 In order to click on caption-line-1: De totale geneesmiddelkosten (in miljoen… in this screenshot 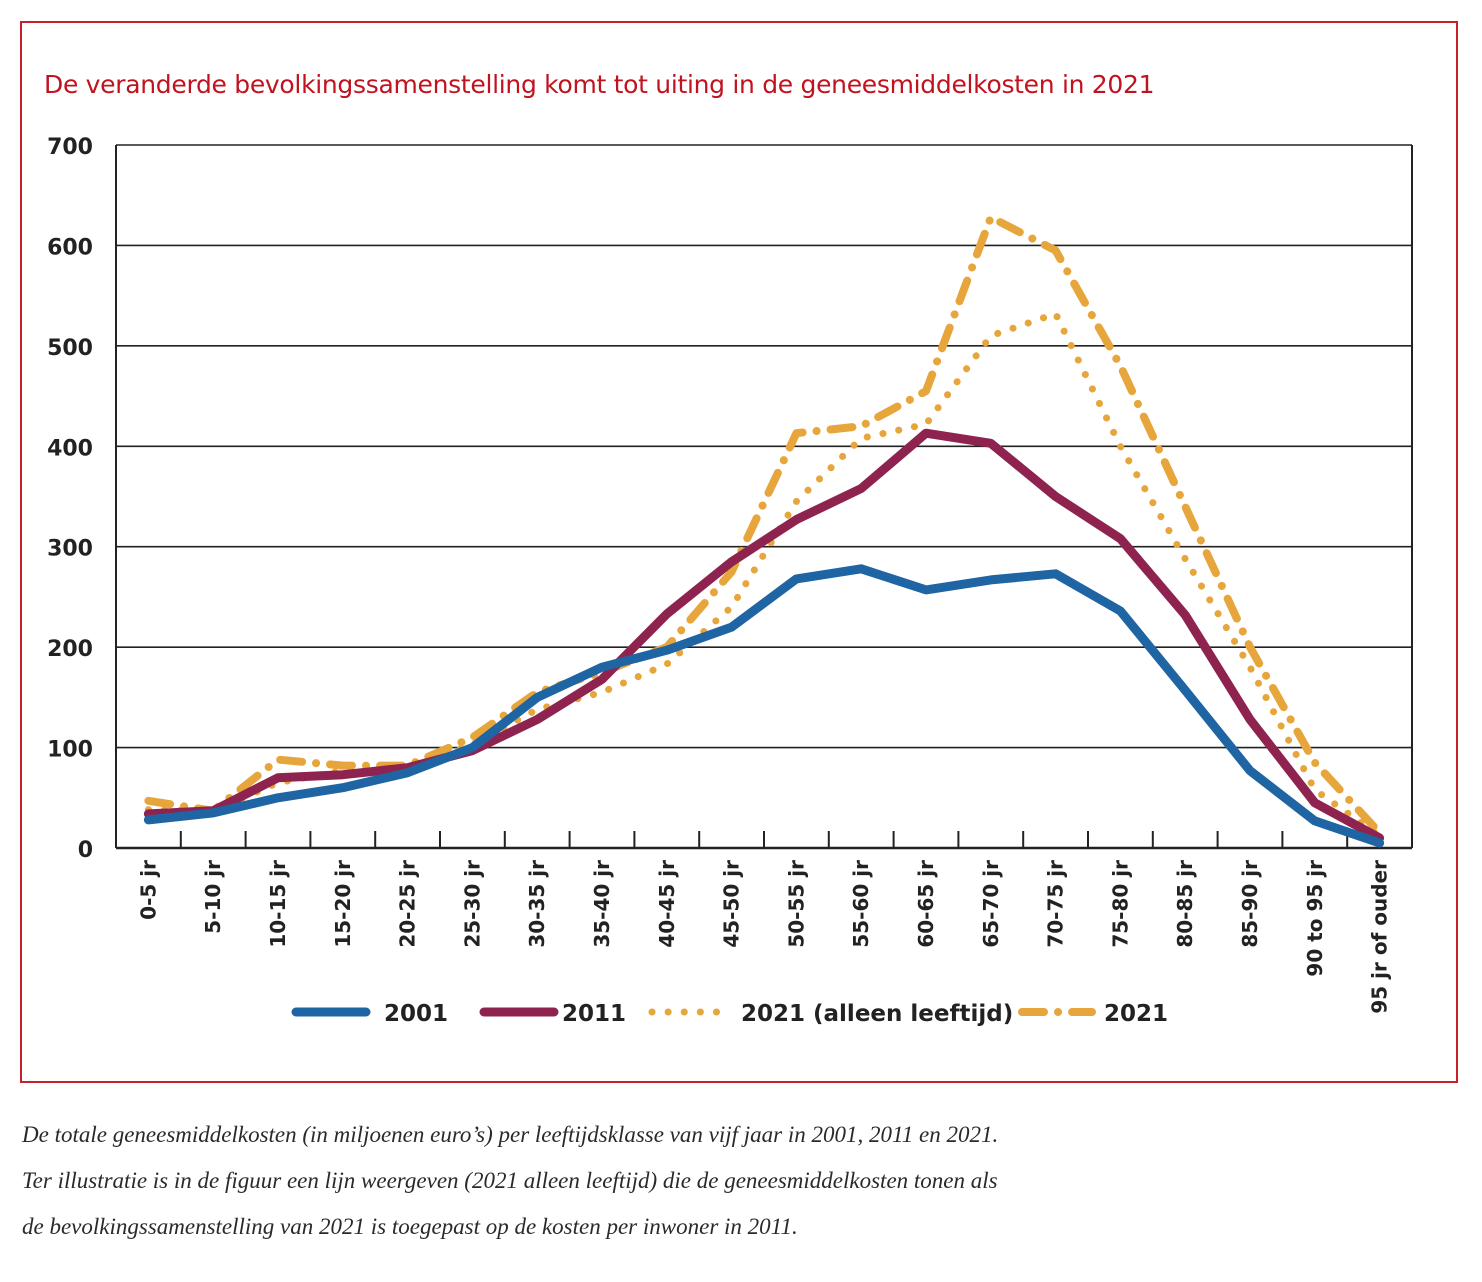, I will do `click(510, 1134)`.